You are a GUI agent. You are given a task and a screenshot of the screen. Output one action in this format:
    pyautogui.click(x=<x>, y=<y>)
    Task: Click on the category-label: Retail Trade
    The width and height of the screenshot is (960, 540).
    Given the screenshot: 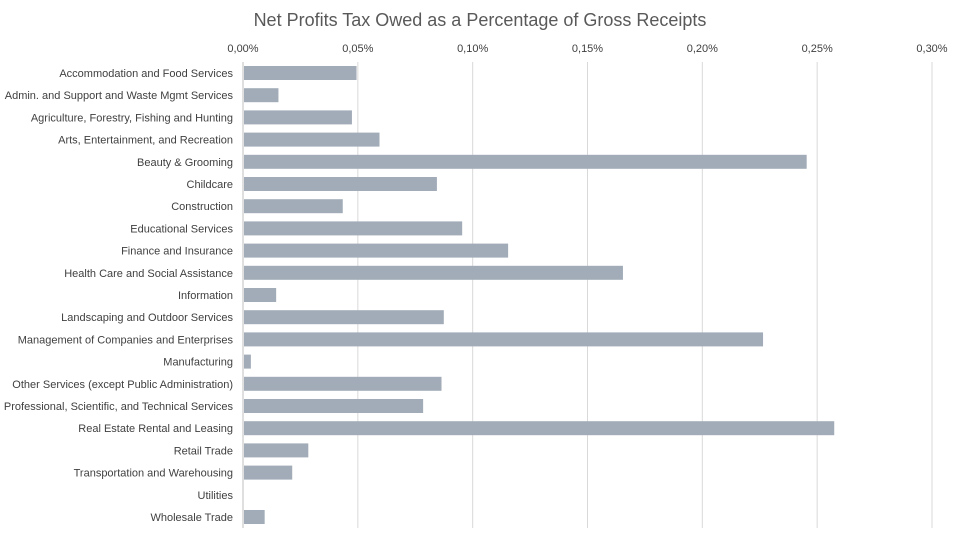 What is the action you would take?
    pyautogui.click(x=203, y=451)
    